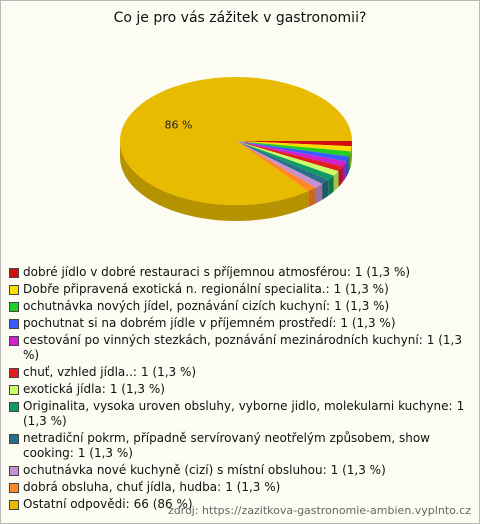 The image size is (480, 524). Describe the element at coordinates (179, 125) in the screenshot. I see `slice-label: 86 %` at that location.